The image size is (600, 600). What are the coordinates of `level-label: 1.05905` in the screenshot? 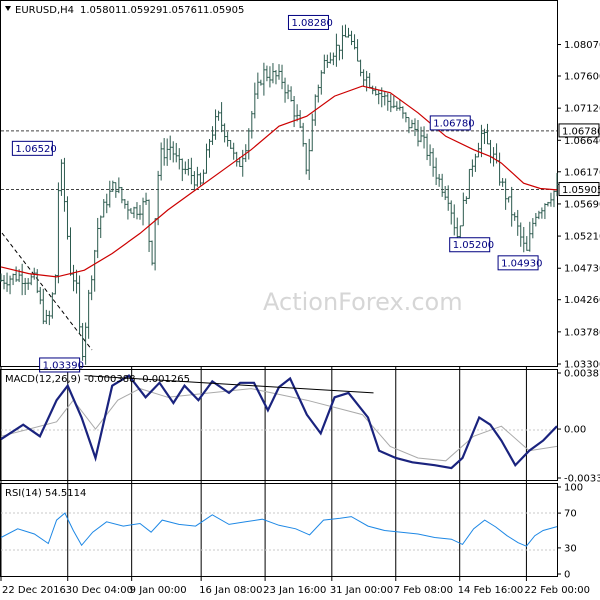 It's located at (581, 190).